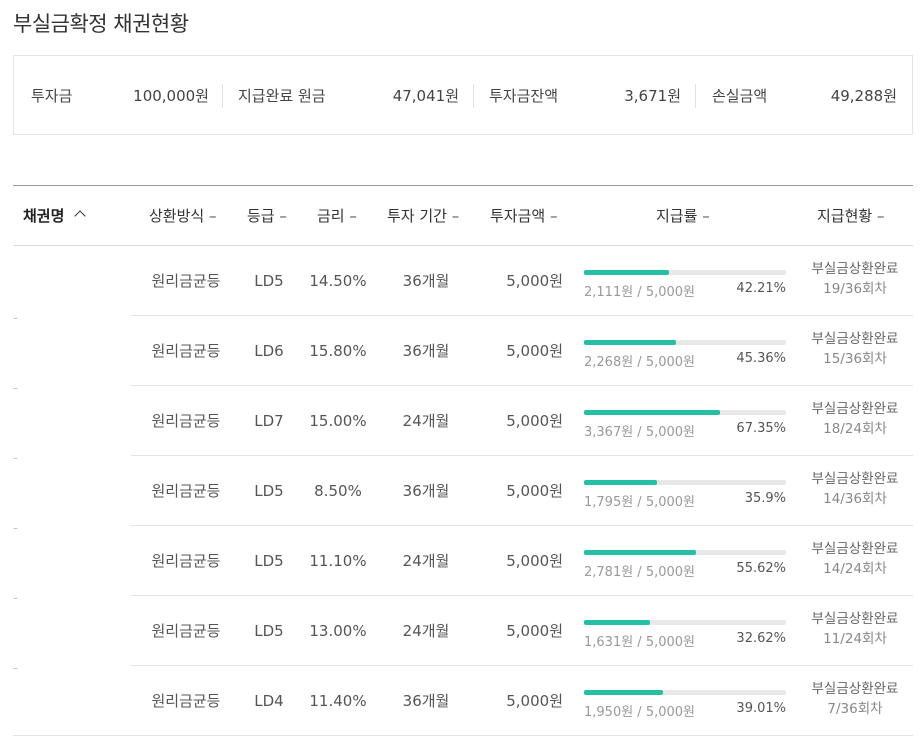 The width and height of the screenshot is (924, 742). I want to click on paid-amount: 2,781원 / 5,000원, so click(639, 572).